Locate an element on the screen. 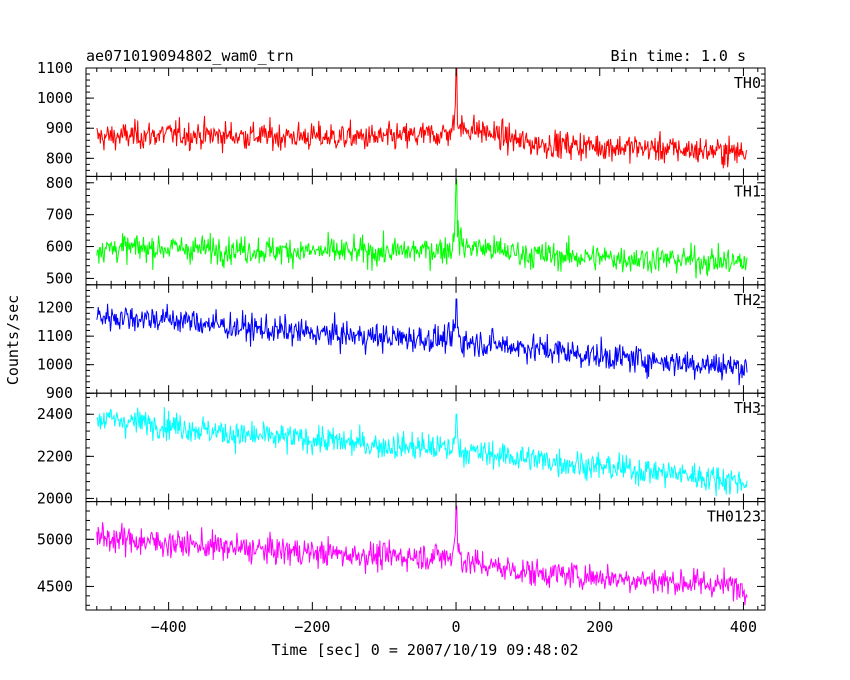 The image size is (850, 680). series-trace-th0123 is located at coordinates (422, 555).